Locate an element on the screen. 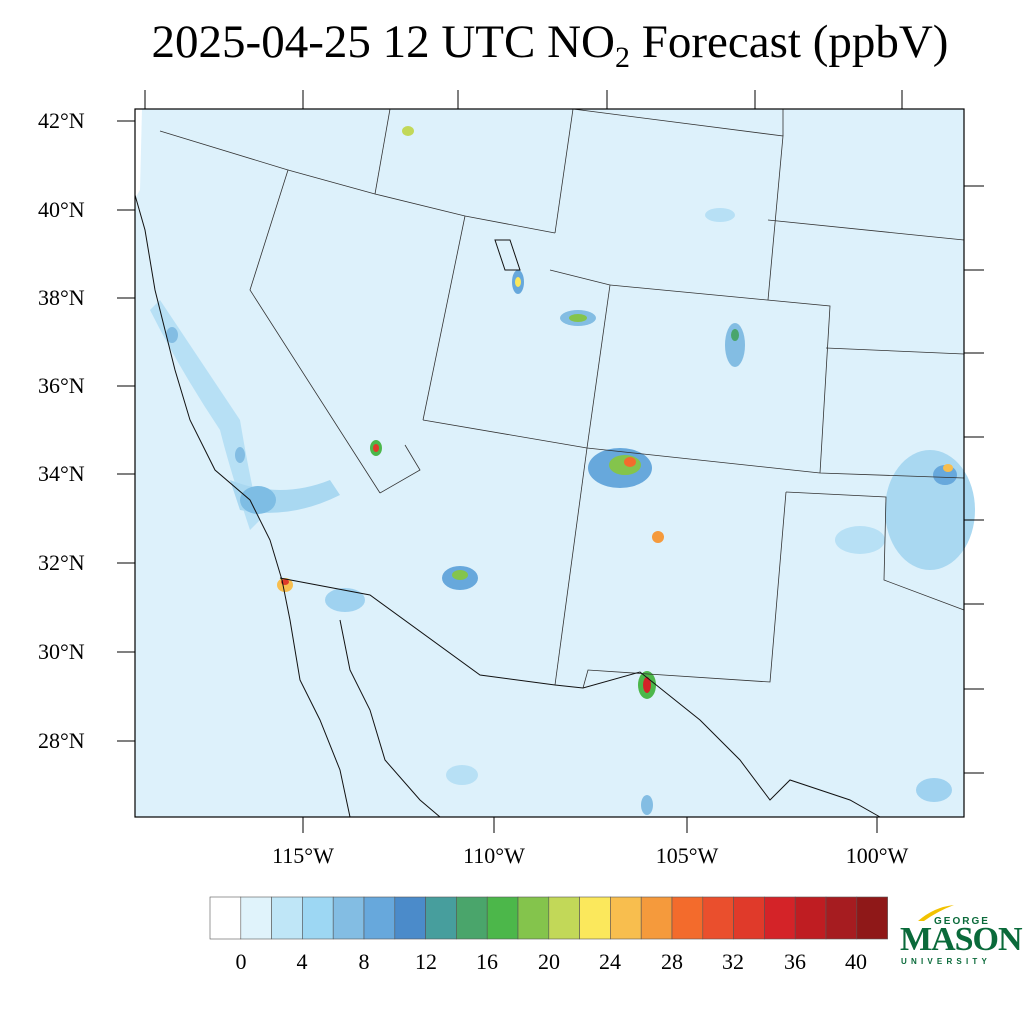 This screenshot has width=1024, height=1024. plume-denver-core is located at coordinates (735, 335).